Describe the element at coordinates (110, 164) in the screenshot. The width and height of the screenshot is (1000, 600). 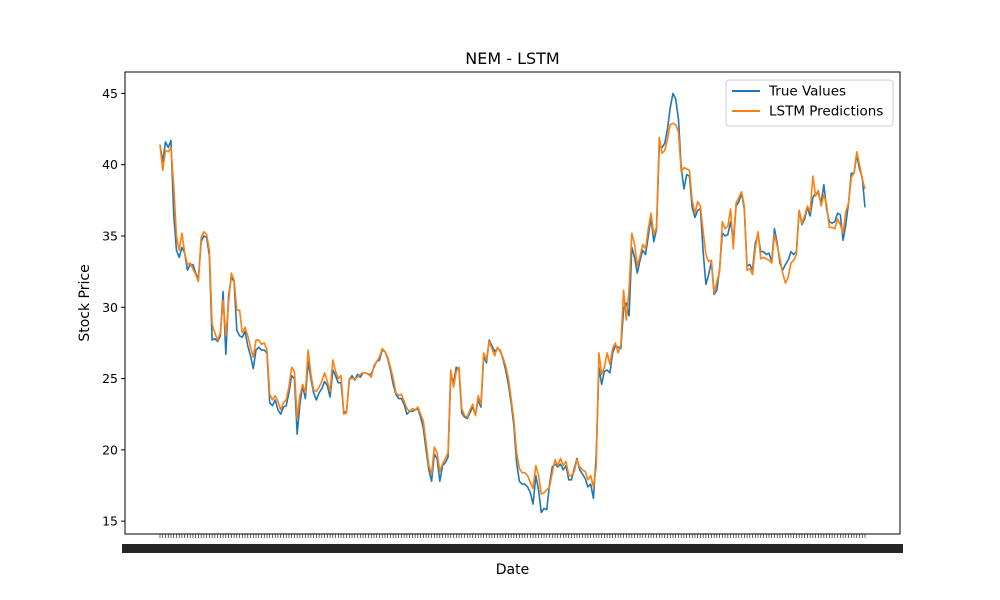
I see `y-tick-label: 40` at that location.